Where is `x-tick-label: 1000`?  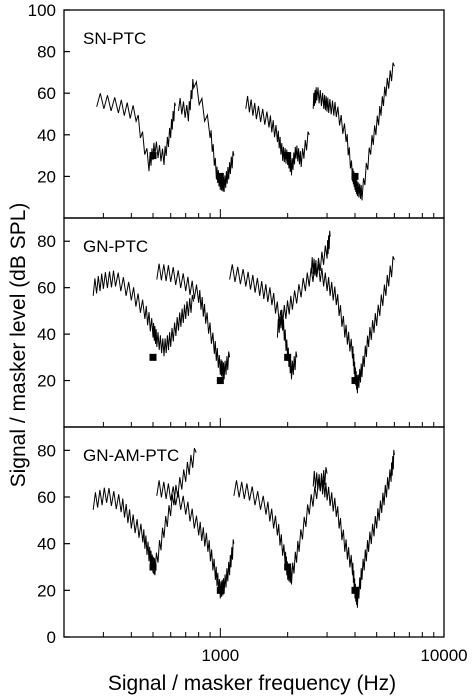
x-tick-label: 1000 is located at coordinates (220, 655).